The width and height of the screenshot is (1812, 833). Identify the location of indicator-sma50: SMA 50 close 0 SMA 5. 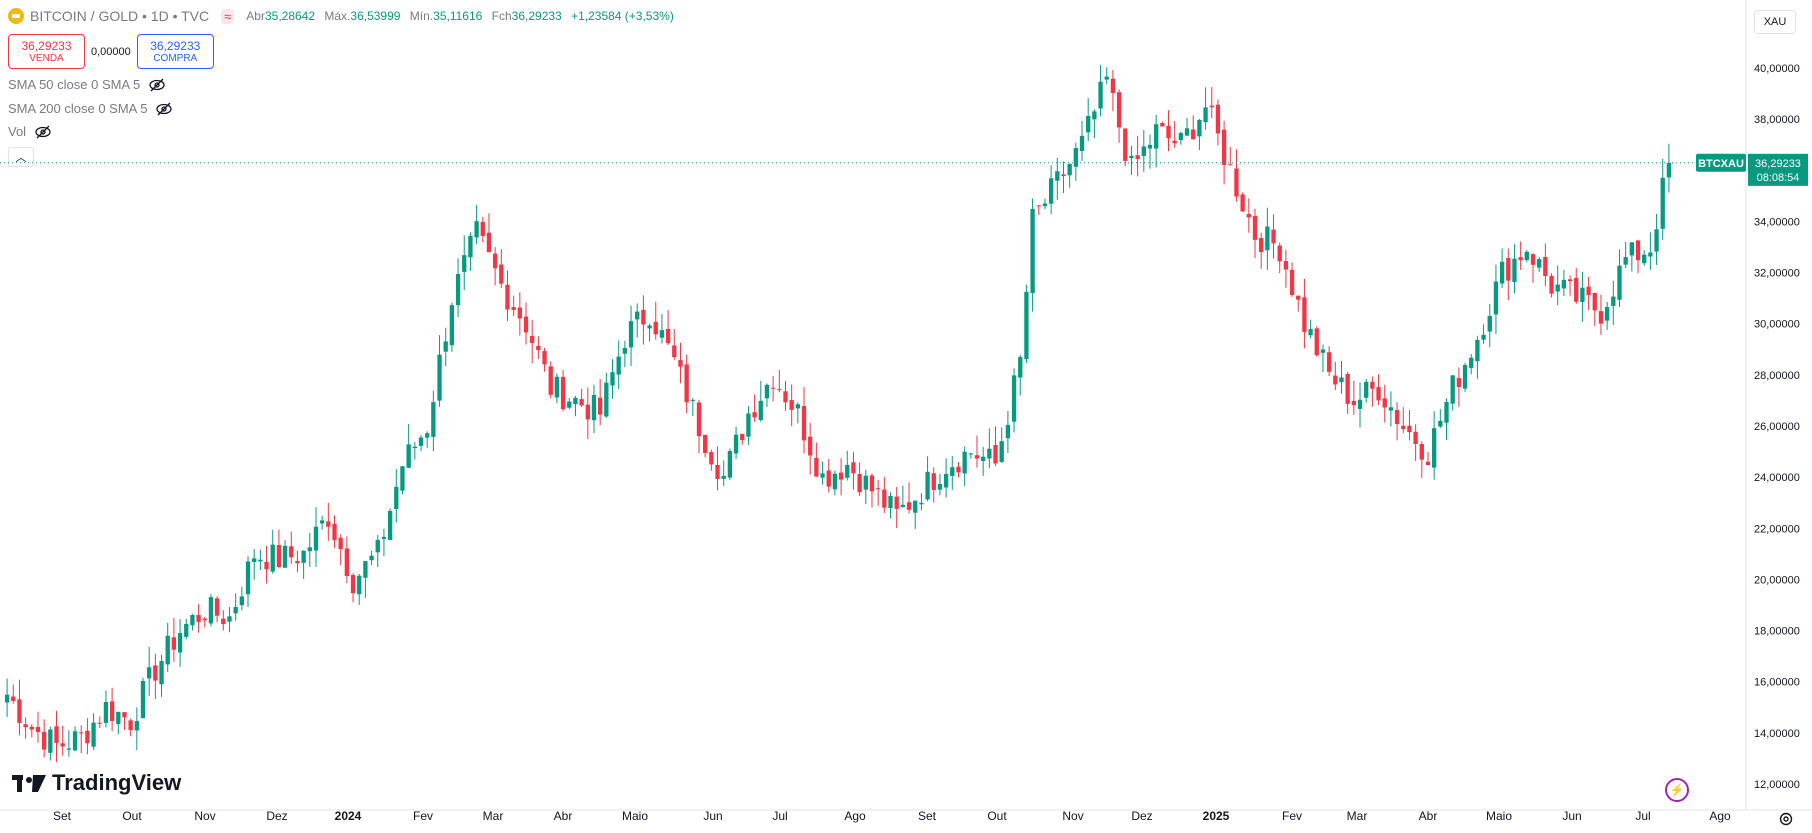
(87, 84).